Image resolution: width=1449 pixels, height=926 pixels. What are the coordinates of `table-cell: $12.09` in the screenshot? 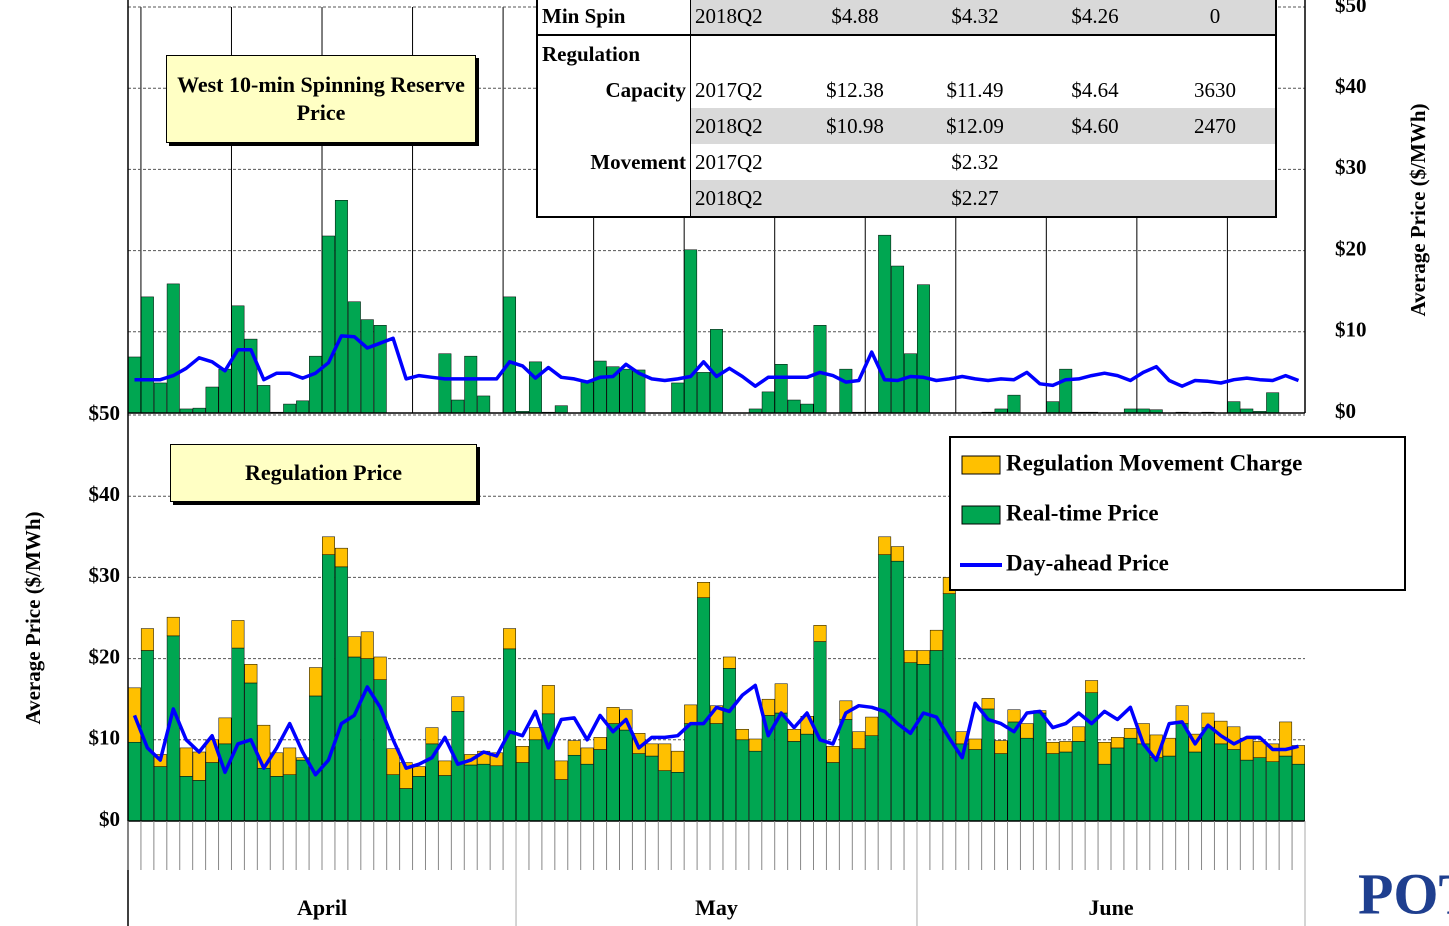 It's located at (975, 126).